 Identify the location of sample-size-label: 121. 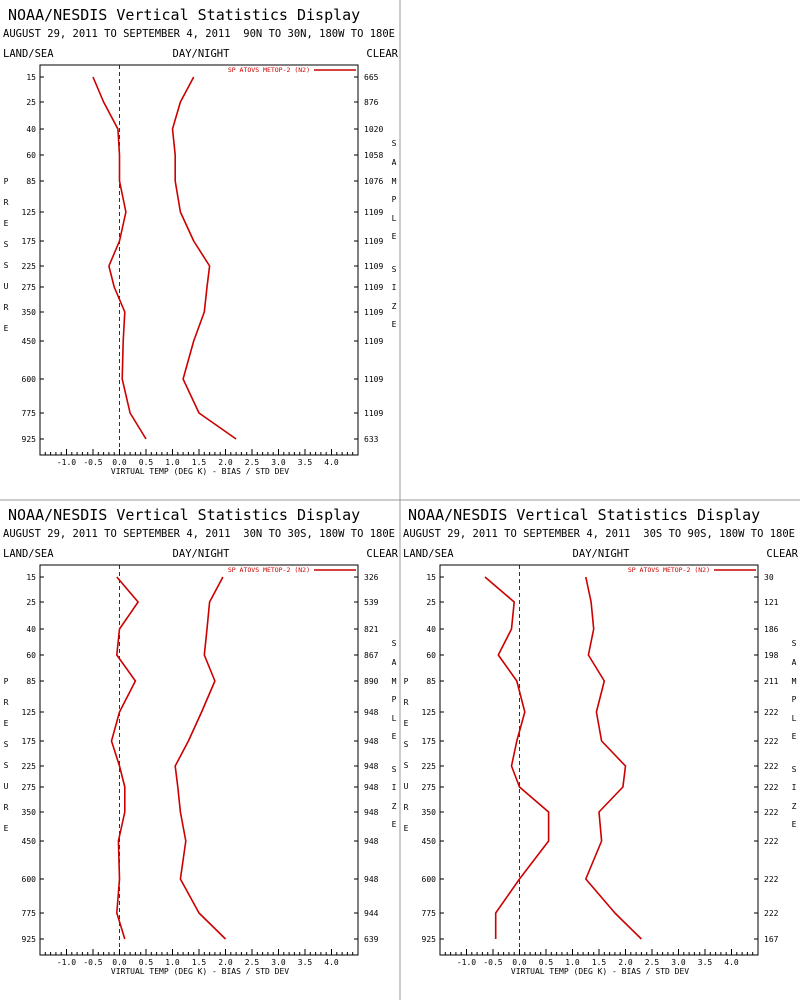
(771, 602).